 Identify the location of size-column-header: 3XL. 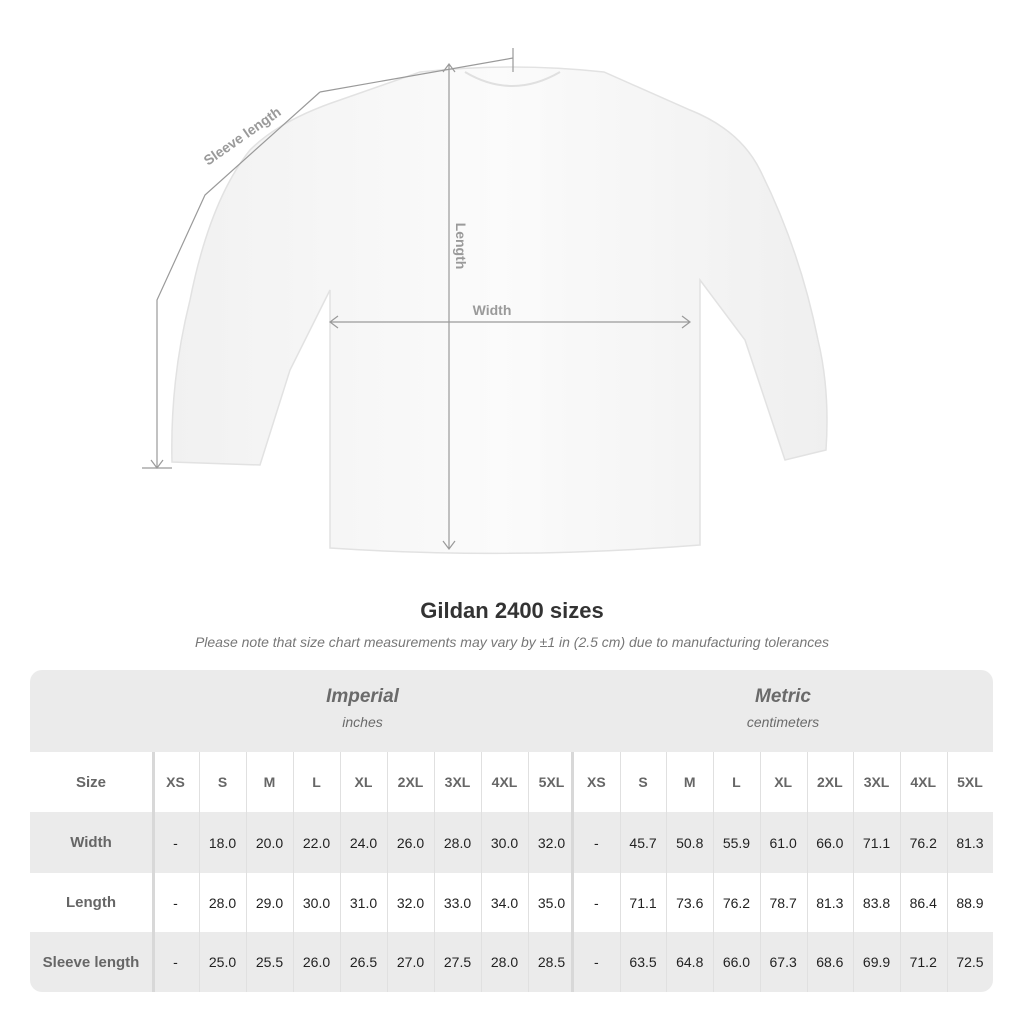
(876, 782).